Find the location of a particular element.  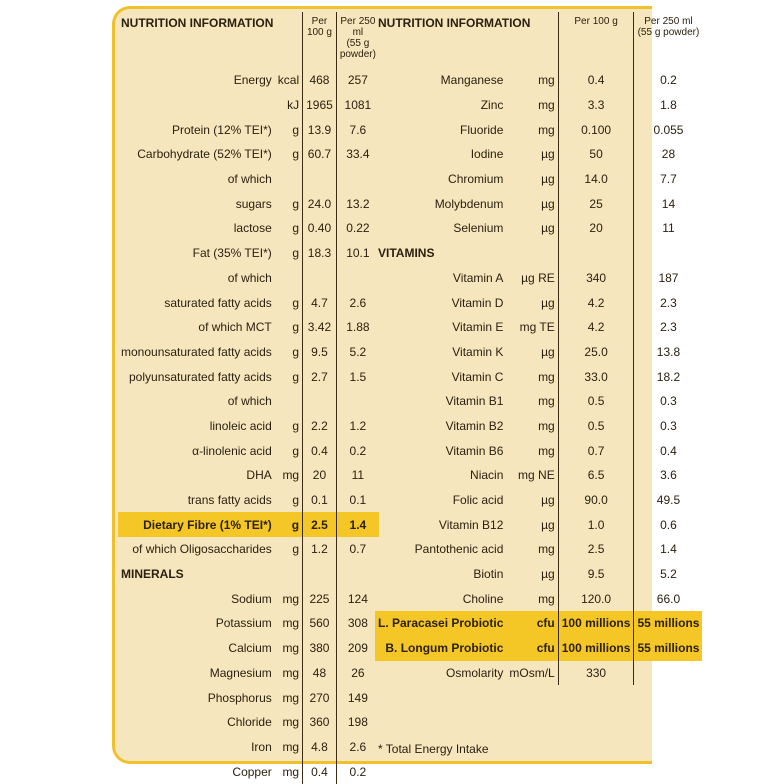

nutrient-row: Osmolarity mOsm/L 330 is located at coordinates (539, 673).